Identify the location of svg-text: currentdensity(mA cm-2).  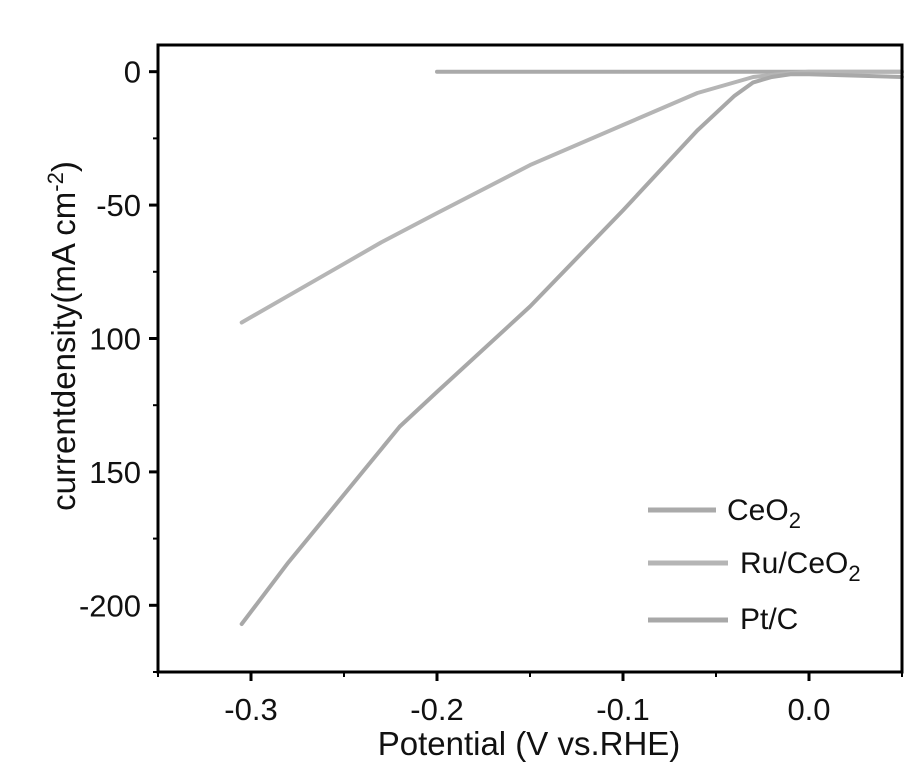
(62, 336).